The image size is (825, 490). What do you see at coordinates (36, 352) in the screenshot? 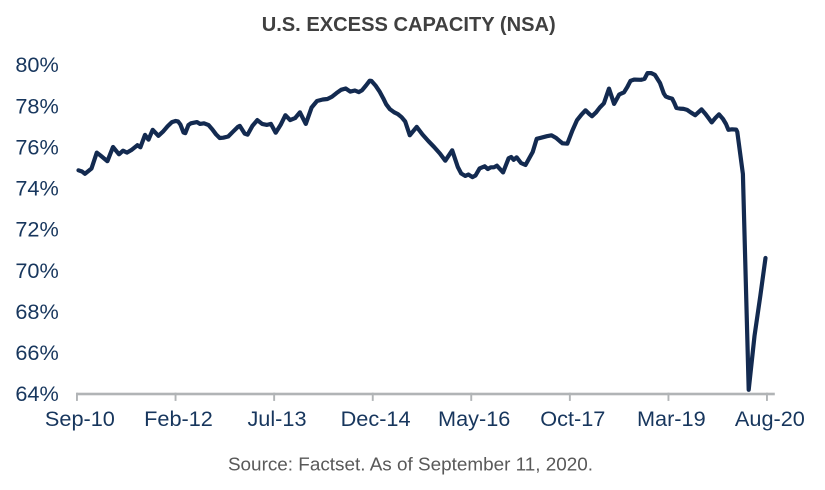
I see `svg-text: 66%` at bounding box center [36, 352].